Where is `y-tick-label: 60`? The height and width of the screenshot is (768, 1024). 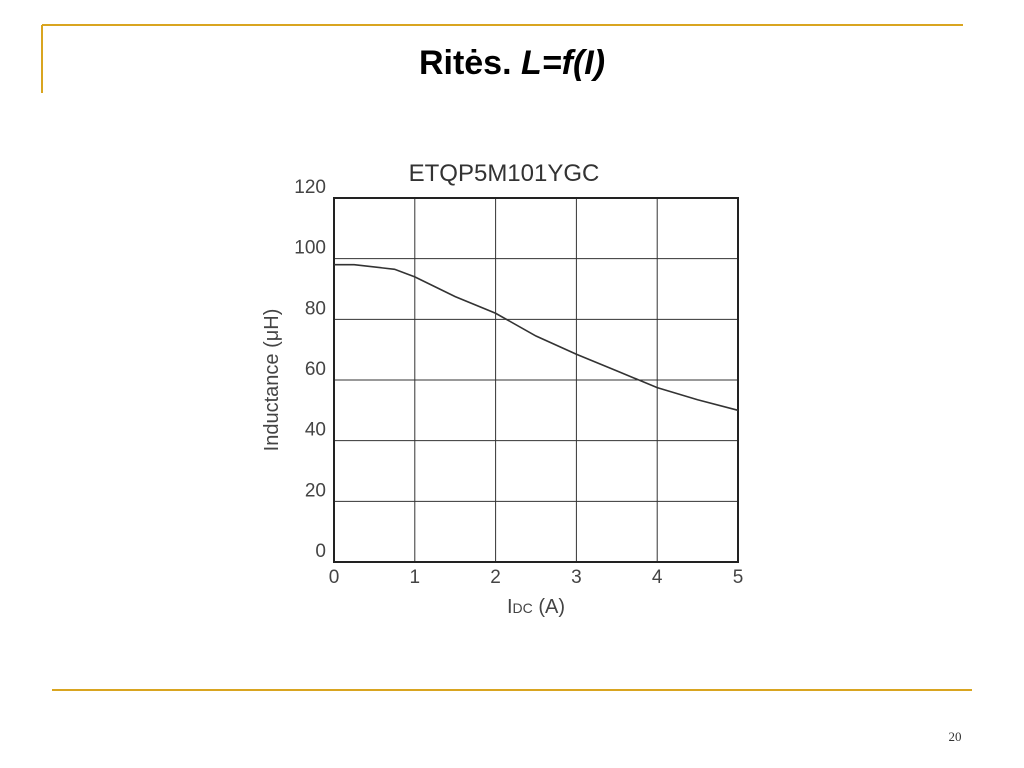 y-tick-label: 60 is located at coordinates (315, 369).